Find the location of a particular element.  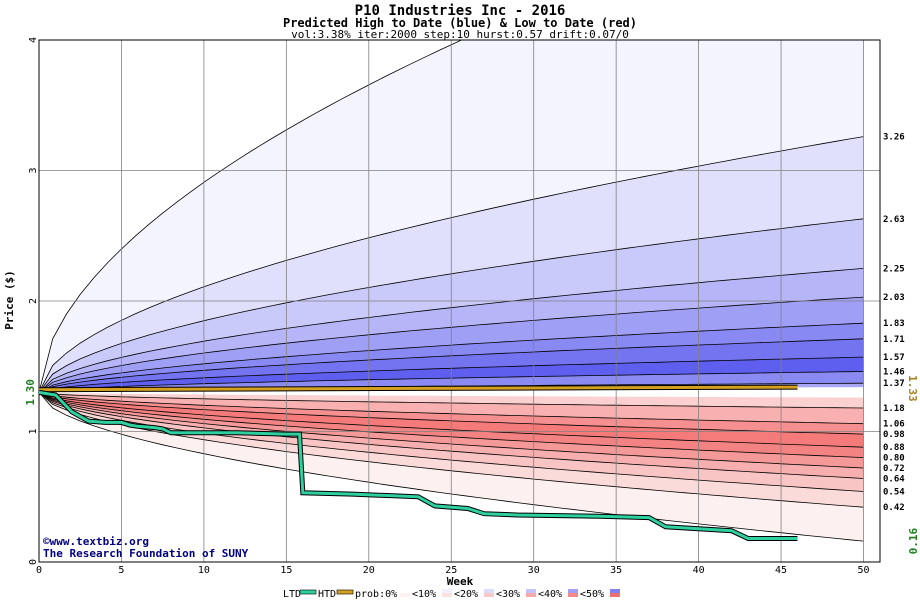

band-label-1: 2.63 is located at coordinates (894, 220).